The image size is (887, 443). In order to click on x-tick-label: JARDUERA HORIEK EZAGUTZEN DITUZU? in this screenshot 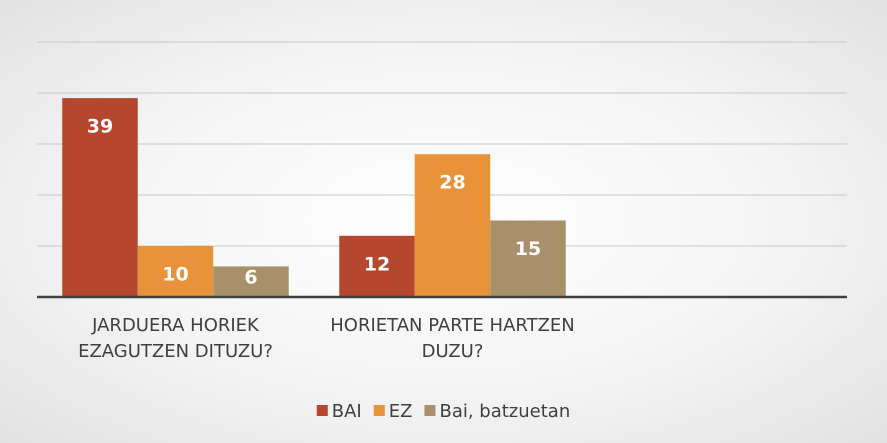, I will do `click(175, 338)`.